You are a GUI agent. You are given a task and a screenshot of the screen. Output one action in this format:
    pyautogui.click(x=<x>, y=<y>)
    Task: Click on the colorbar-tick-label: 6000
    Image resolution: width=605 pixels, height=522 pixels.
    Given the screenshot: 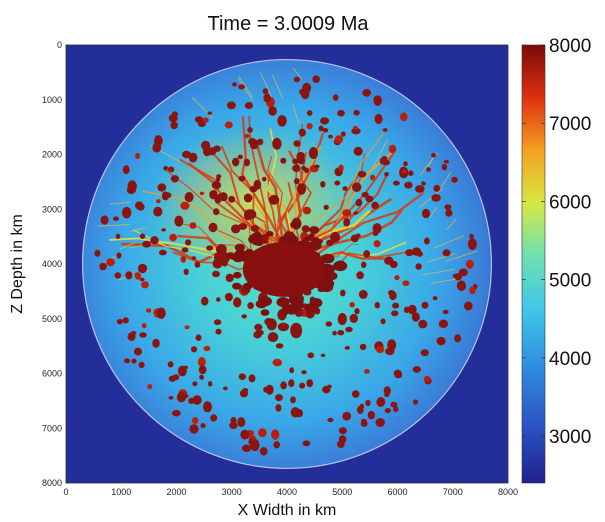 What is the action you would take?
    pyautogui.click(x=570, y=202)
    